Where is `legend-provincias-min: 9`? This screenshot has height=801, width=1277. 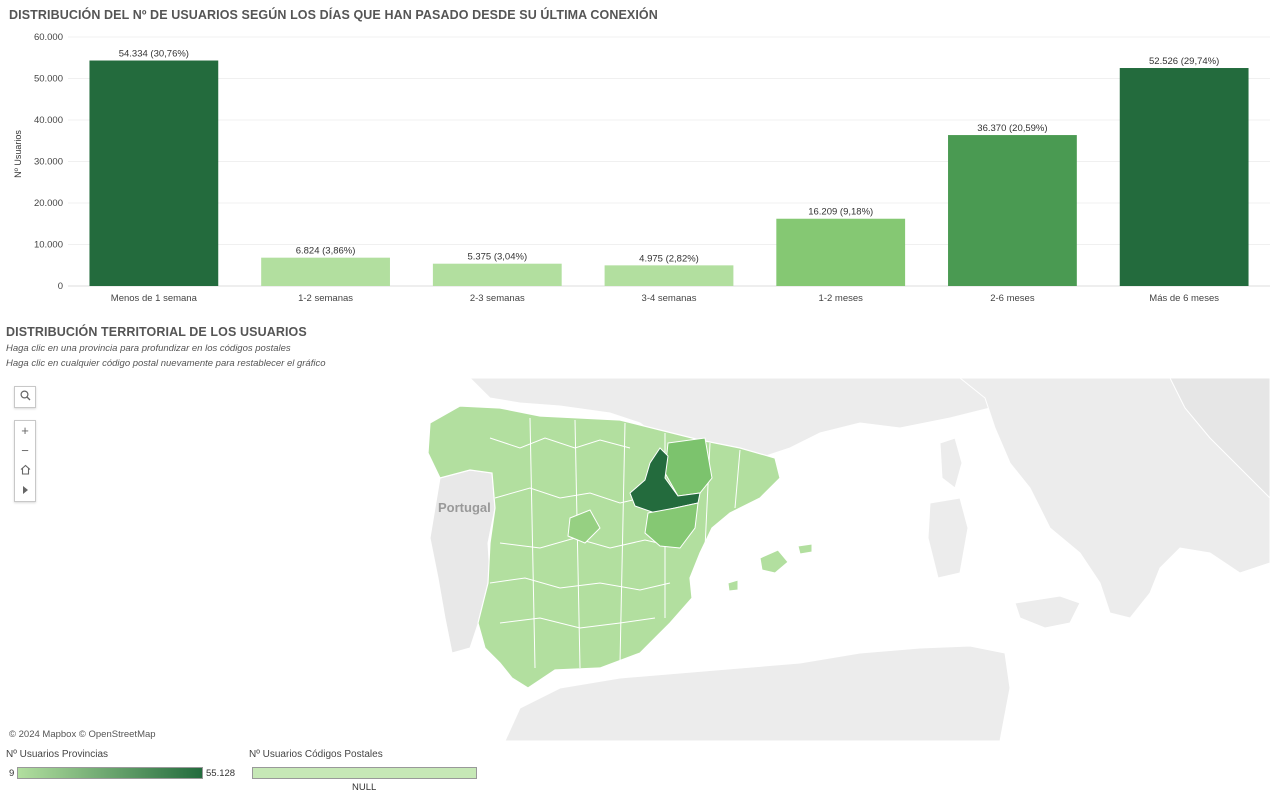 legend-provincias-min: 9 is located at coordinates (12, 773).